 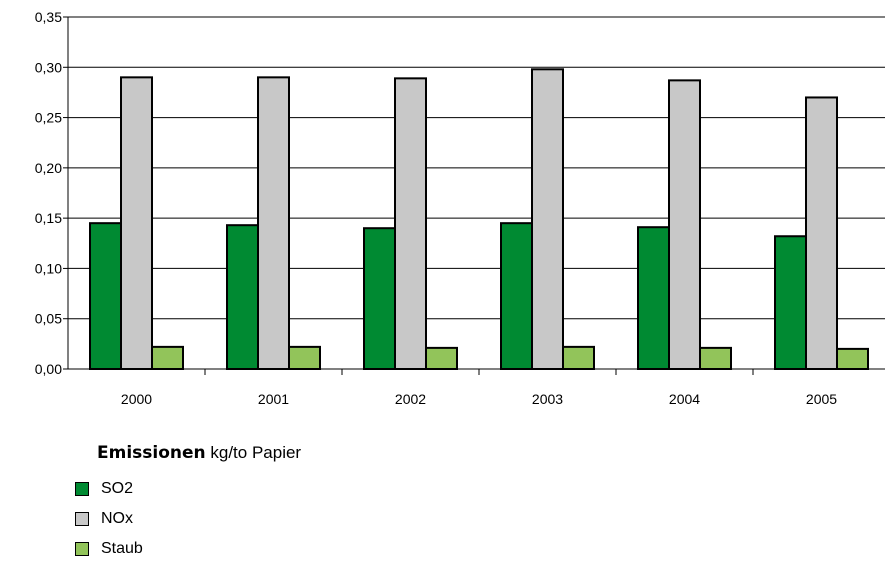 I want to click on bar-nox-2005, so click(x=821, y=233).